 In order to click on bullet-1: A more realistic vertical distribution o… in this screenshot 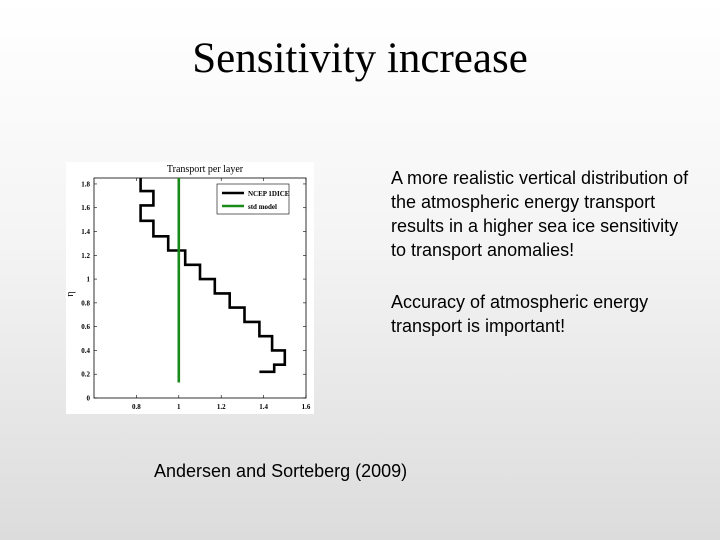, I will do `click(540, 214)`.